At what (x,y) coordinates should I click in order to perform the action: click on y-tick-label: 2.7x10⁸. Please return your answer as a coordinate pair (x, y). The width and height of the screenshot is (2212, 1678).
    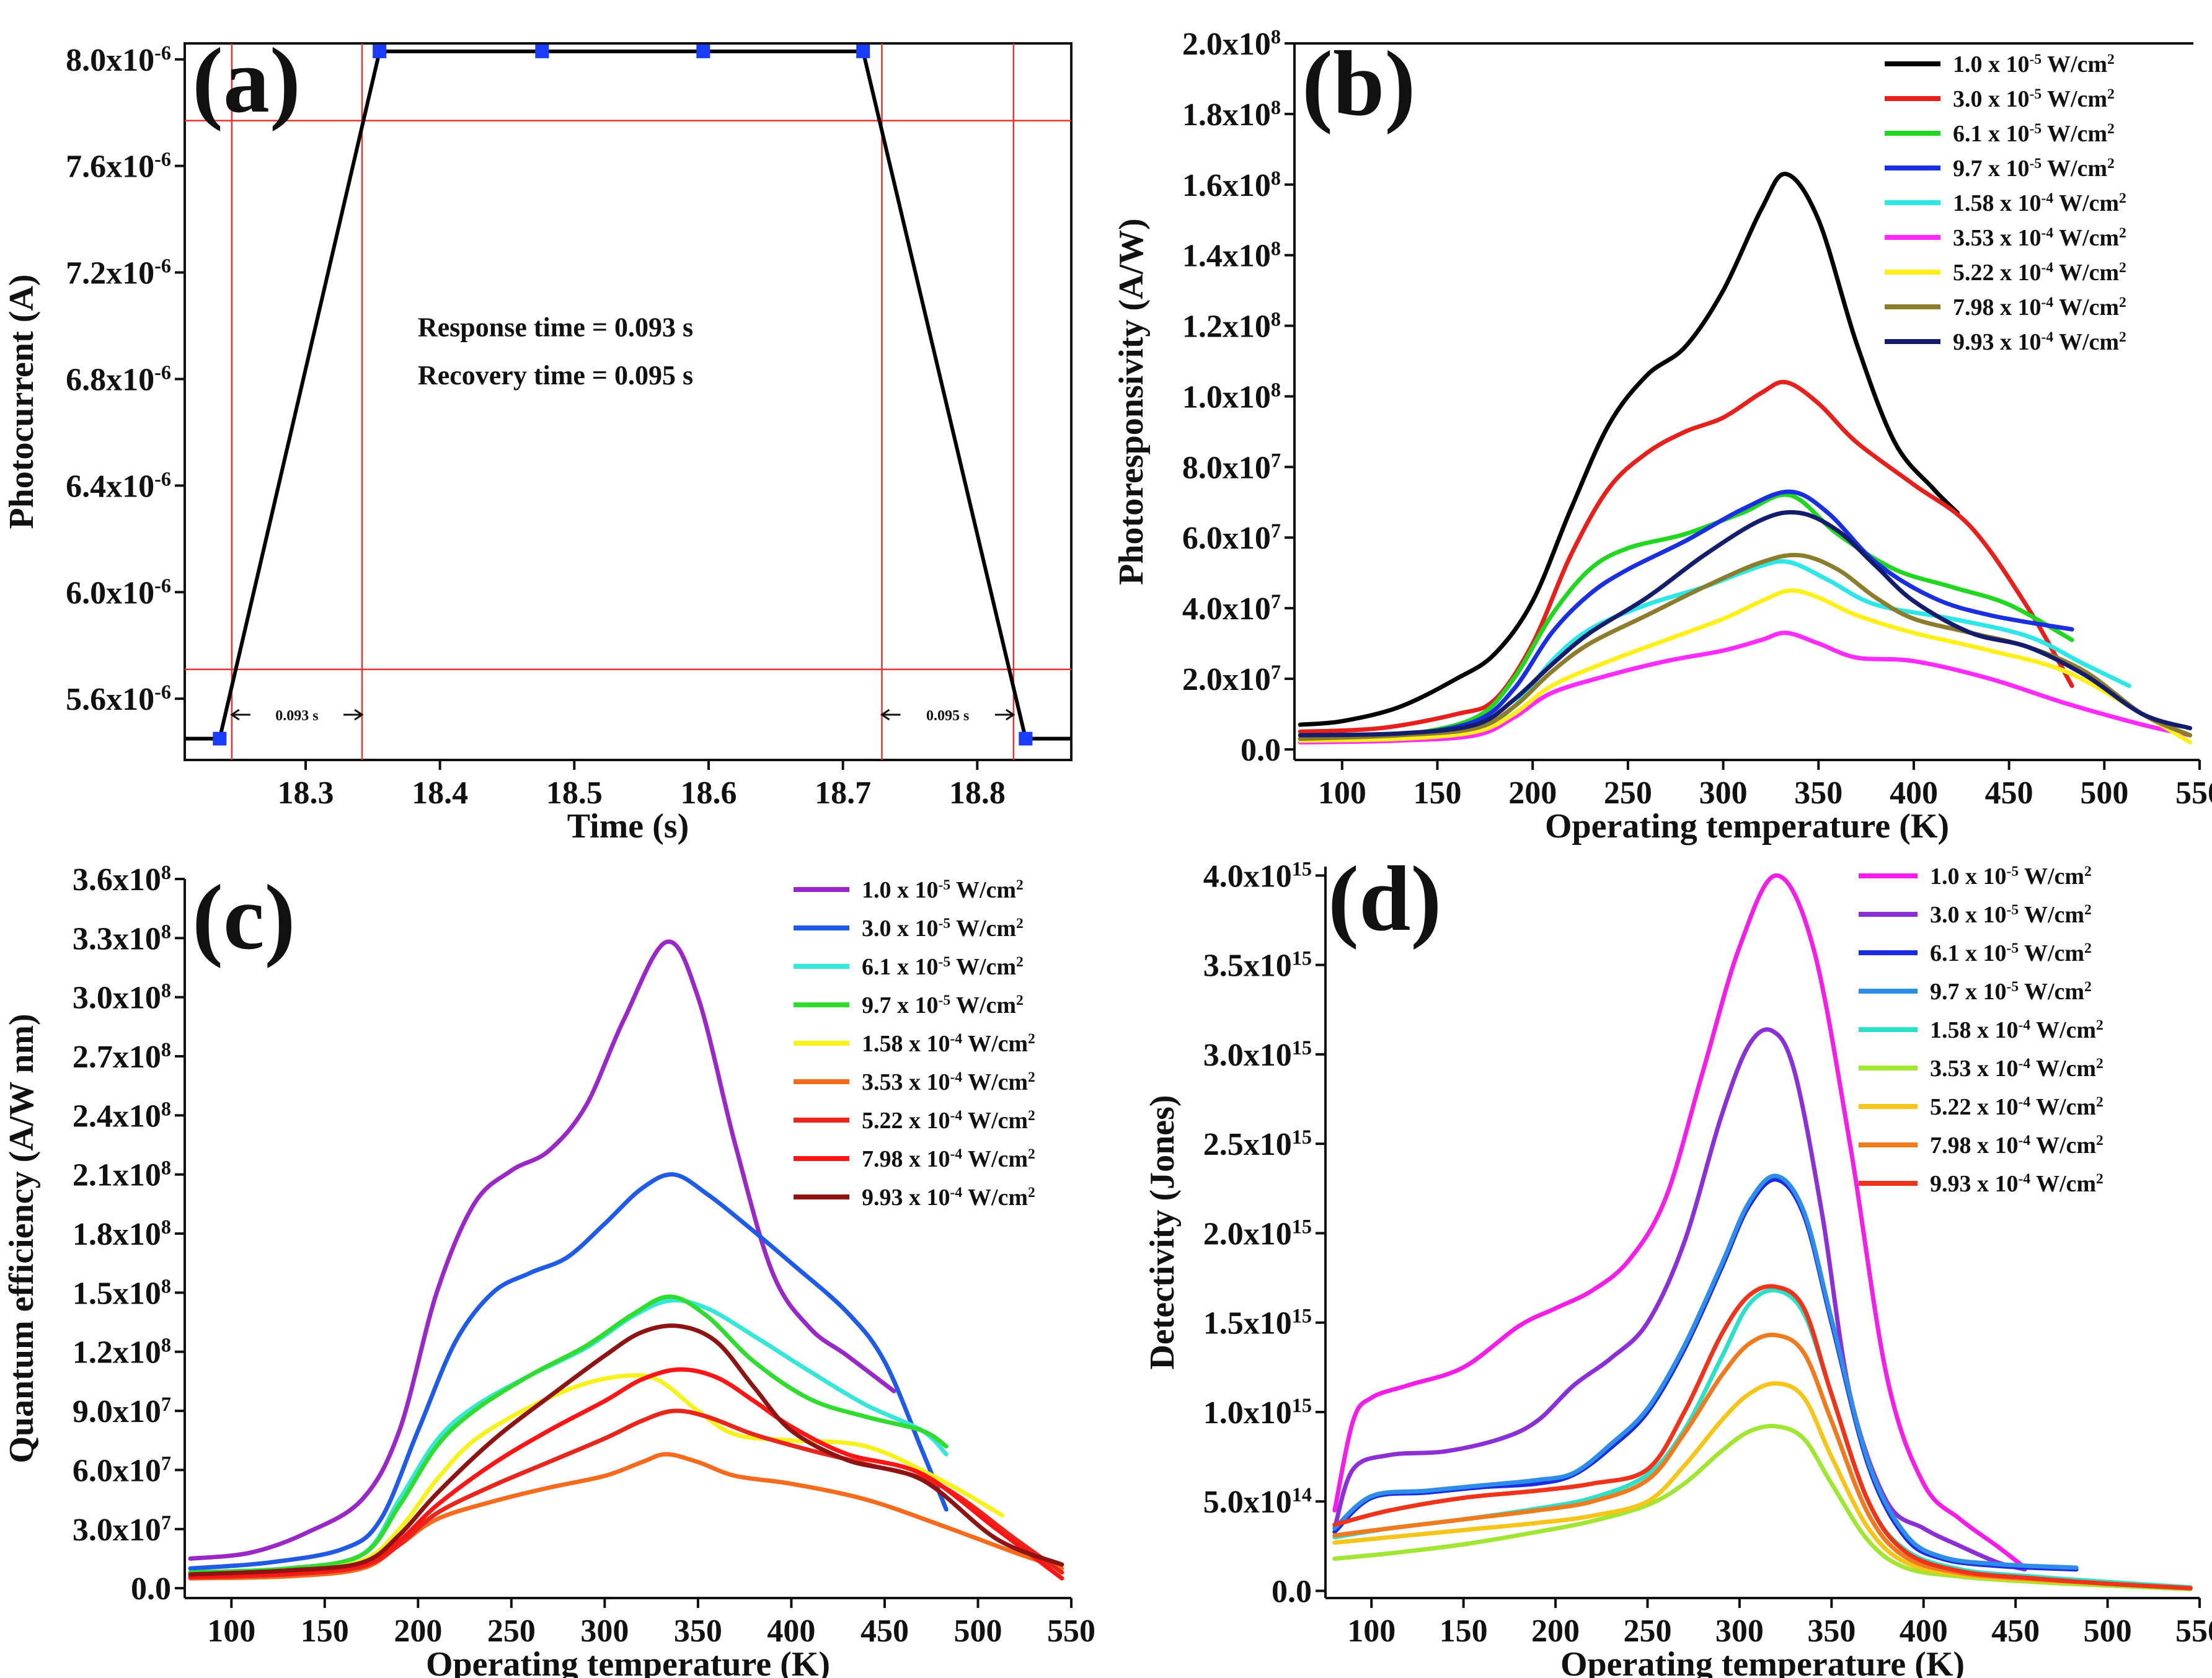
    Looking at the image, I should click on (122, 1056).